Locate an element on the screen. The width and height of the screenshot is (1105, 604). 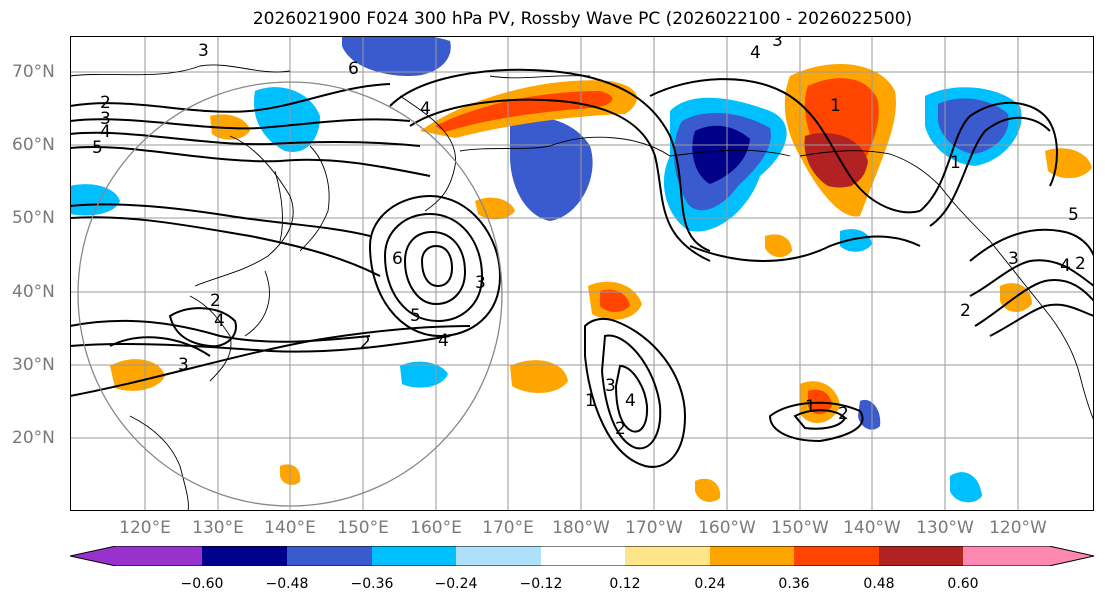
colorbar is located at coordinates (582, 556).